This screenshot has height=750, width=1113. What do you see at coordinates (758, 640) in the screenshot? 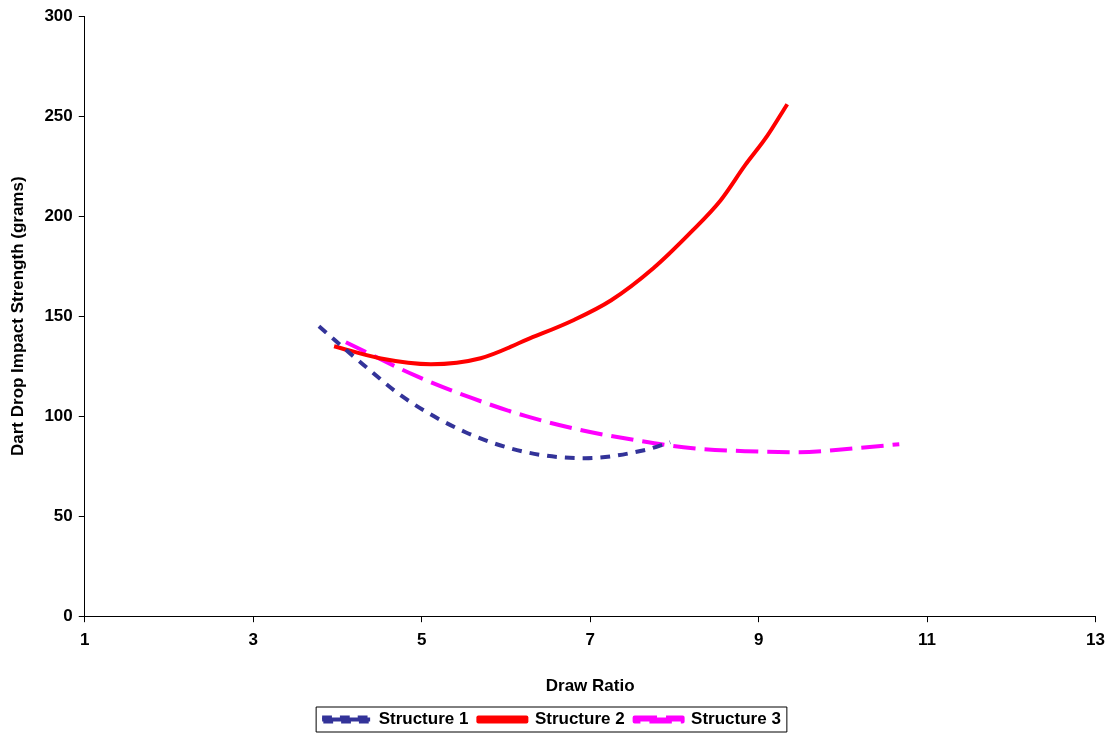
I see `x-tick-label: 9` at bounding box center [758, 640].